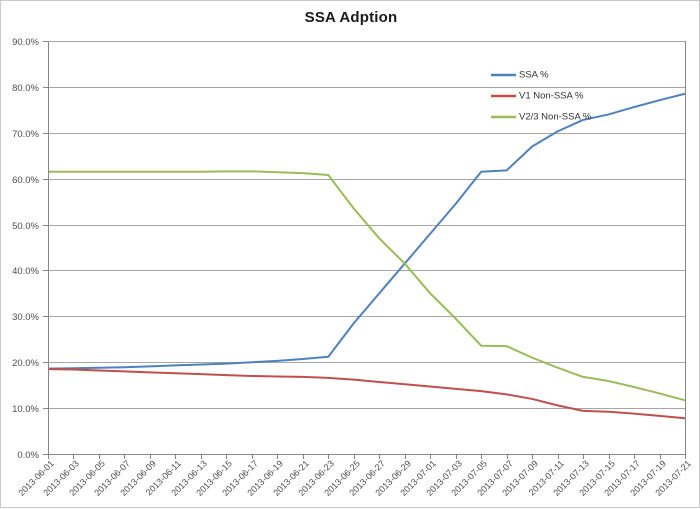 The image size is (700, 509). Describe the element at coordinates (28, 455) in the screenshot. I see `y-tick-label: 0.0%` at that location.